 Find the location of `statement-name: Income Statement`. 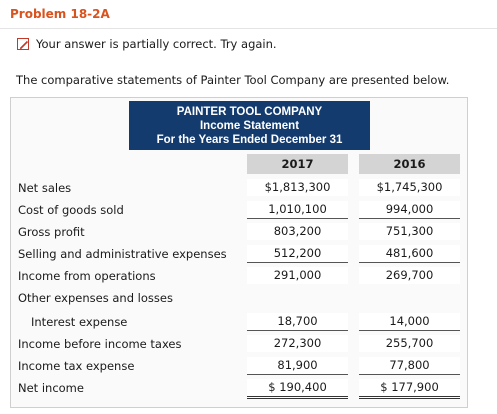

statement-name: Income Statement is located at coordinates (249, 126).